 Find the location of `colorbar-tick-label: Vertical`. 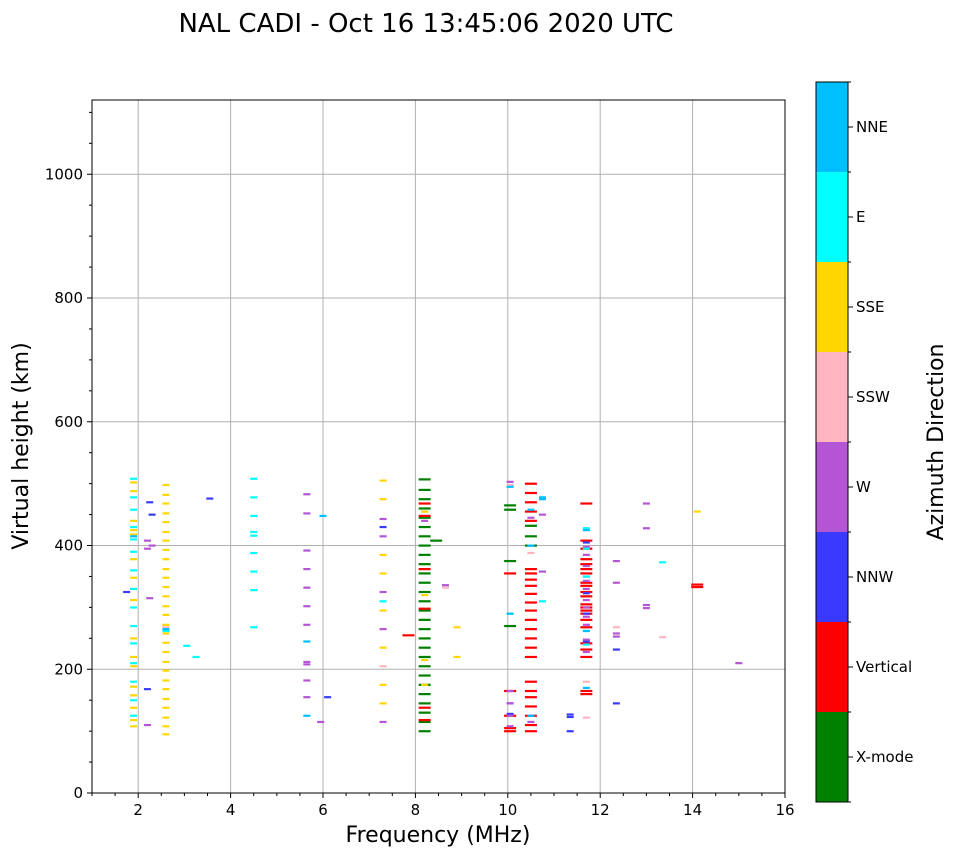

colorbar-tick-label: Vertical is located at coordinates (884, 667).